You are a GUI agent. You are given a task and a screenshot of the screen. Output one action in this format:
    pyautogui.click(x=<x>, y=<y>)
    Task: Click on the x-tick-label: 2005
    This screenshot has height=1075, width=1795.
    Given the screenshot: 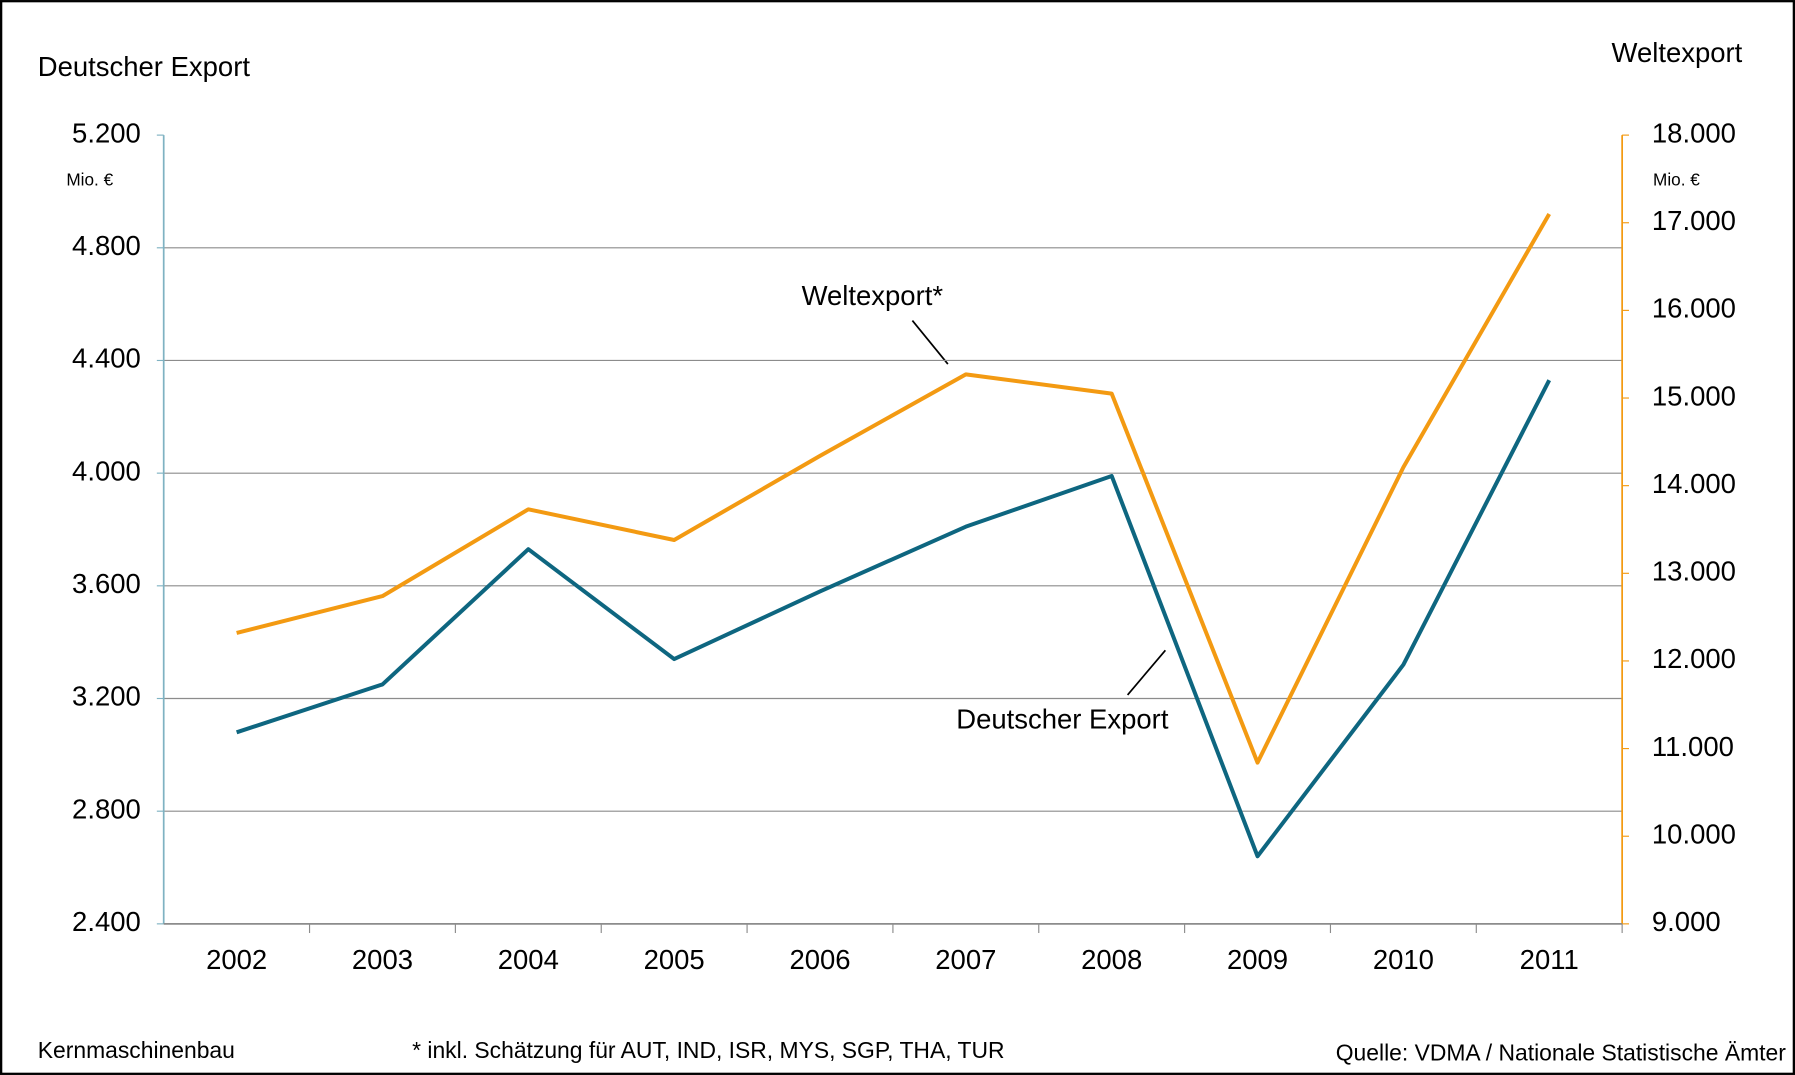 What is the action you would take?
    pyautogui.click(x=674, y=959)
    